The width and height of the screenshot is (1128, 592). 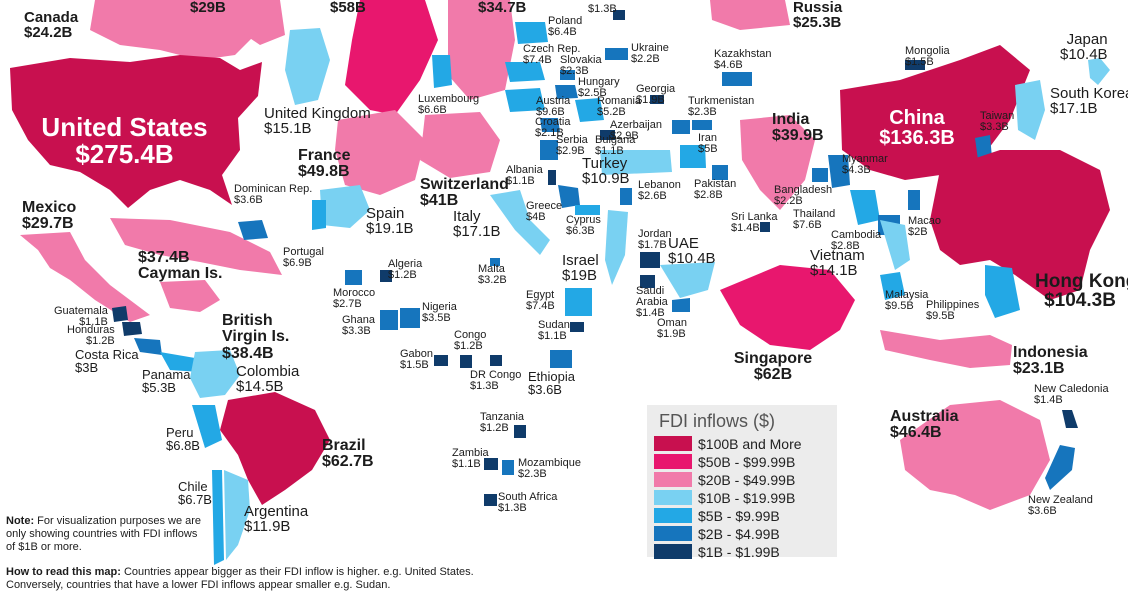 What do you see at coordinates (708, 144) in the screenshot?
I see `label-iran: Iran $5B` at bounding box center [708, 144].